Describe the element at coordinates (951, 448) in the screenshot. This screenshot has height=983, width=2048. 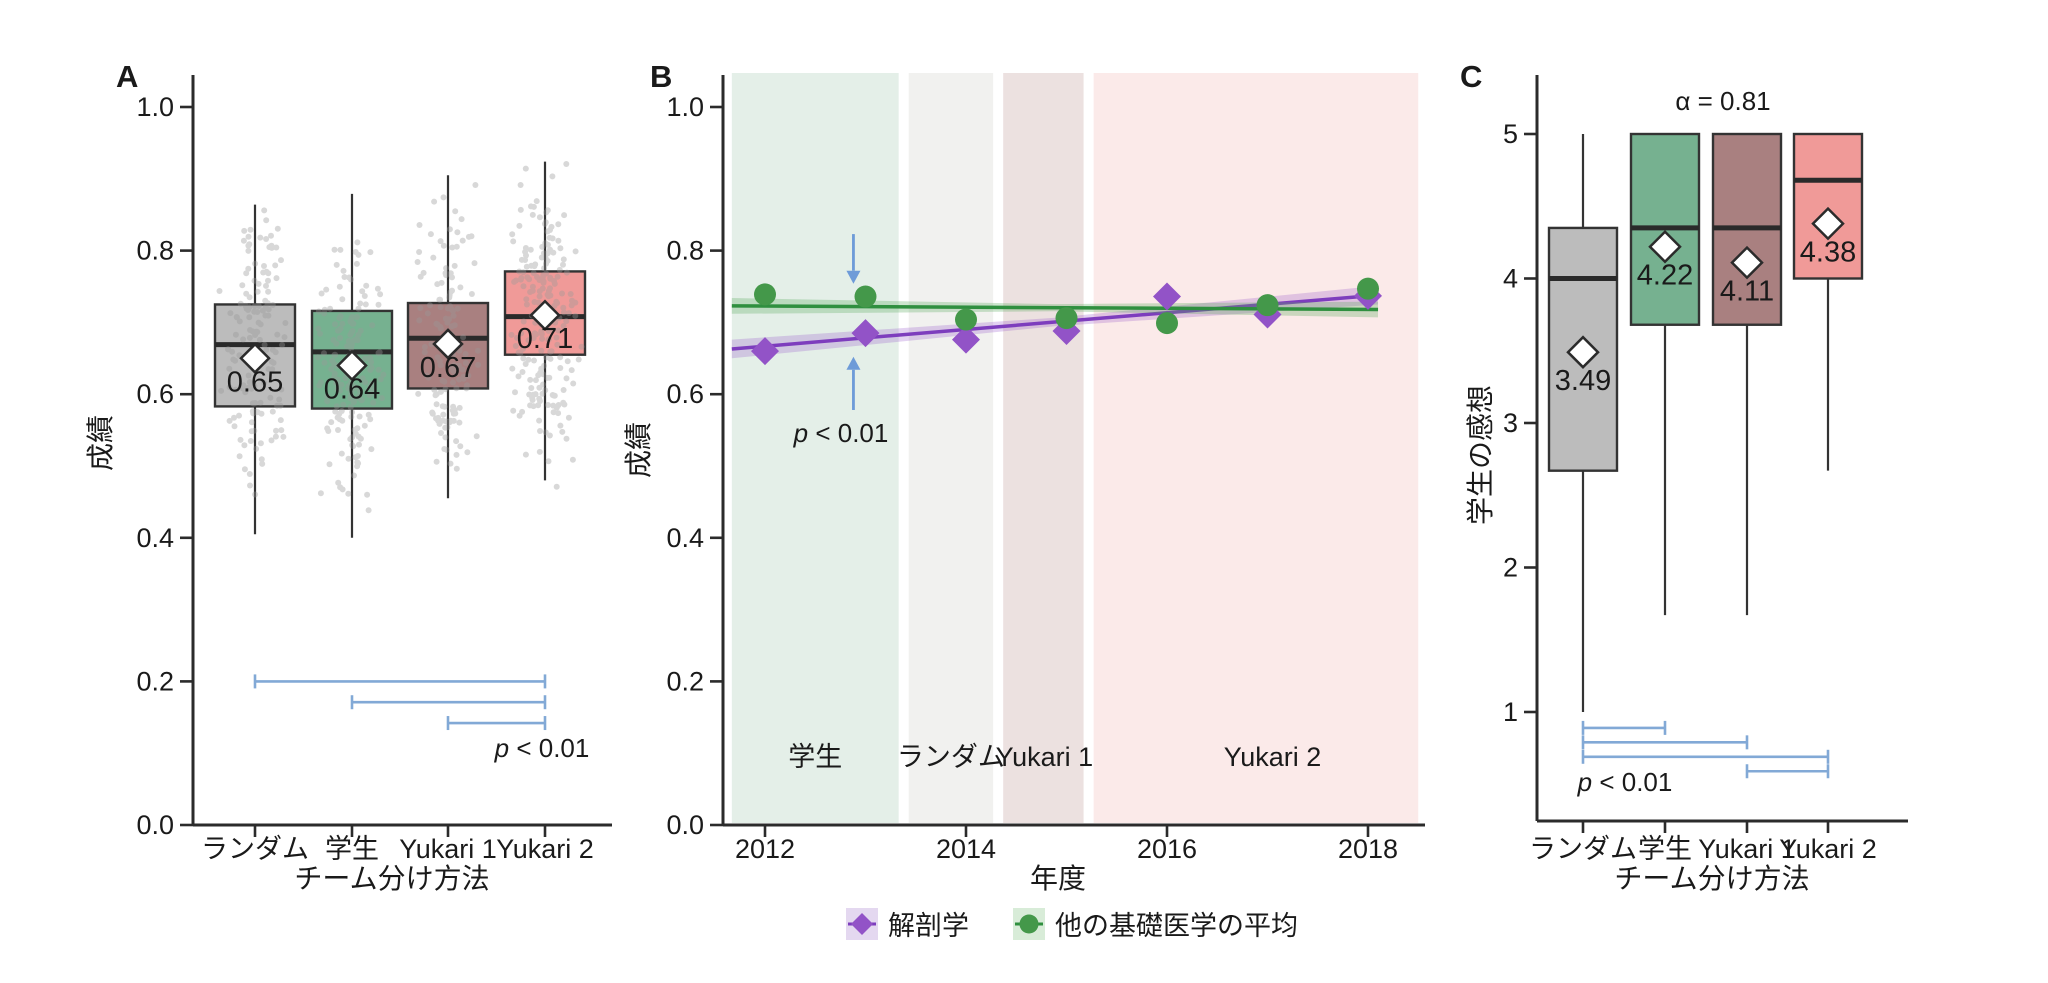
I see `period-band-ランダム` at that location.